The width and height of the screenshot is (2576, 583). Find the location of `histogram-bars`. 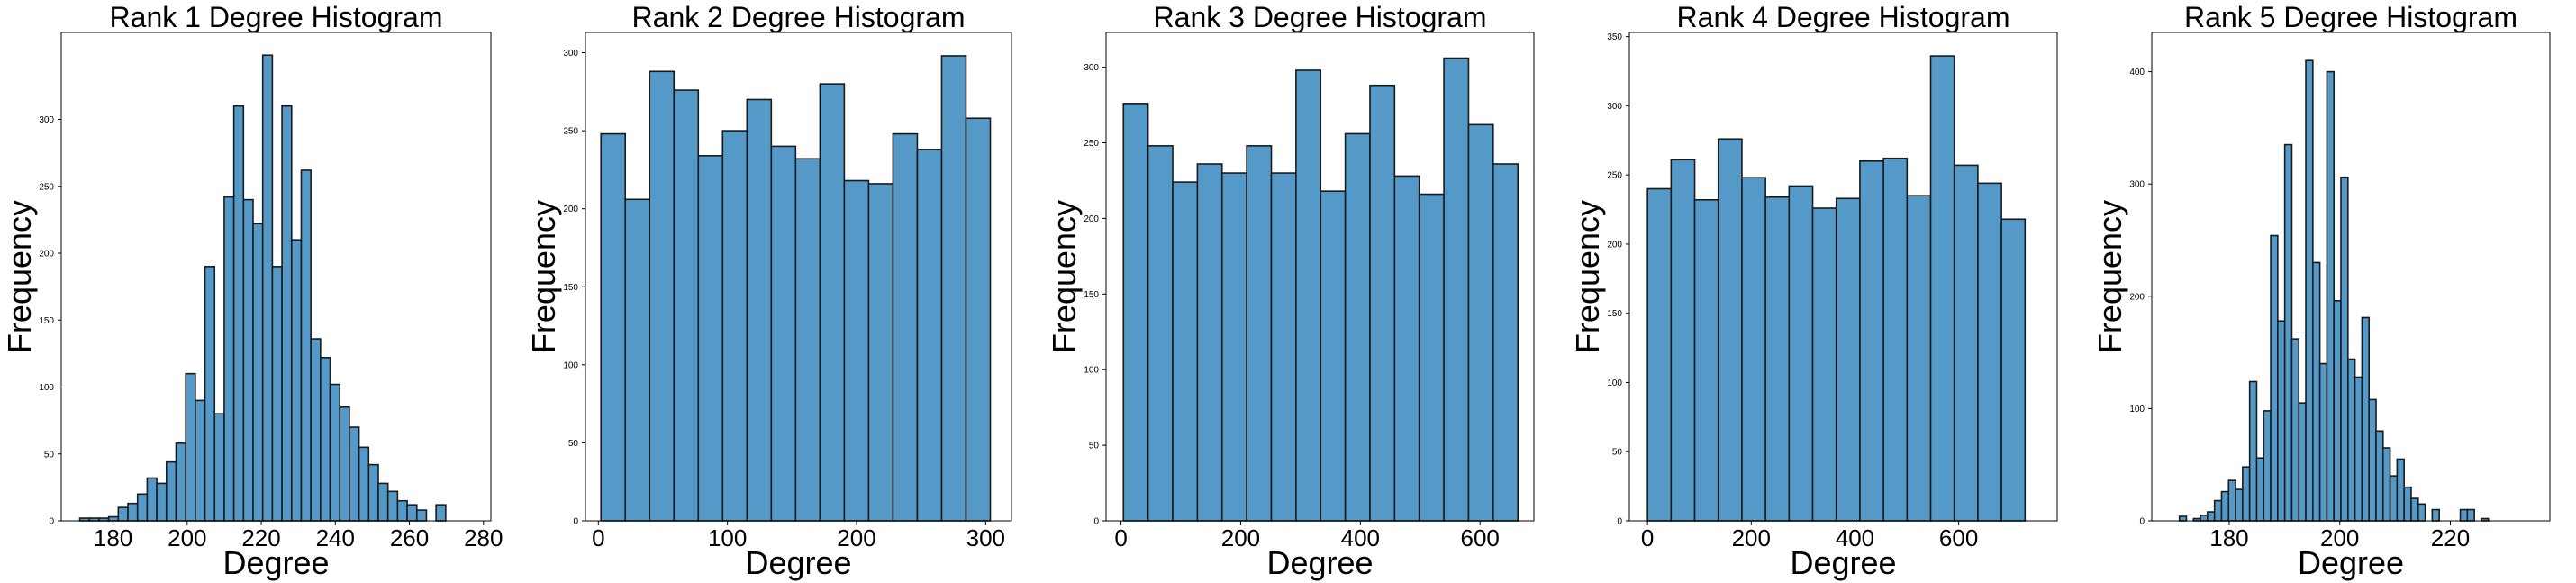

histogram-bars is located at coordinates (1836, 288).